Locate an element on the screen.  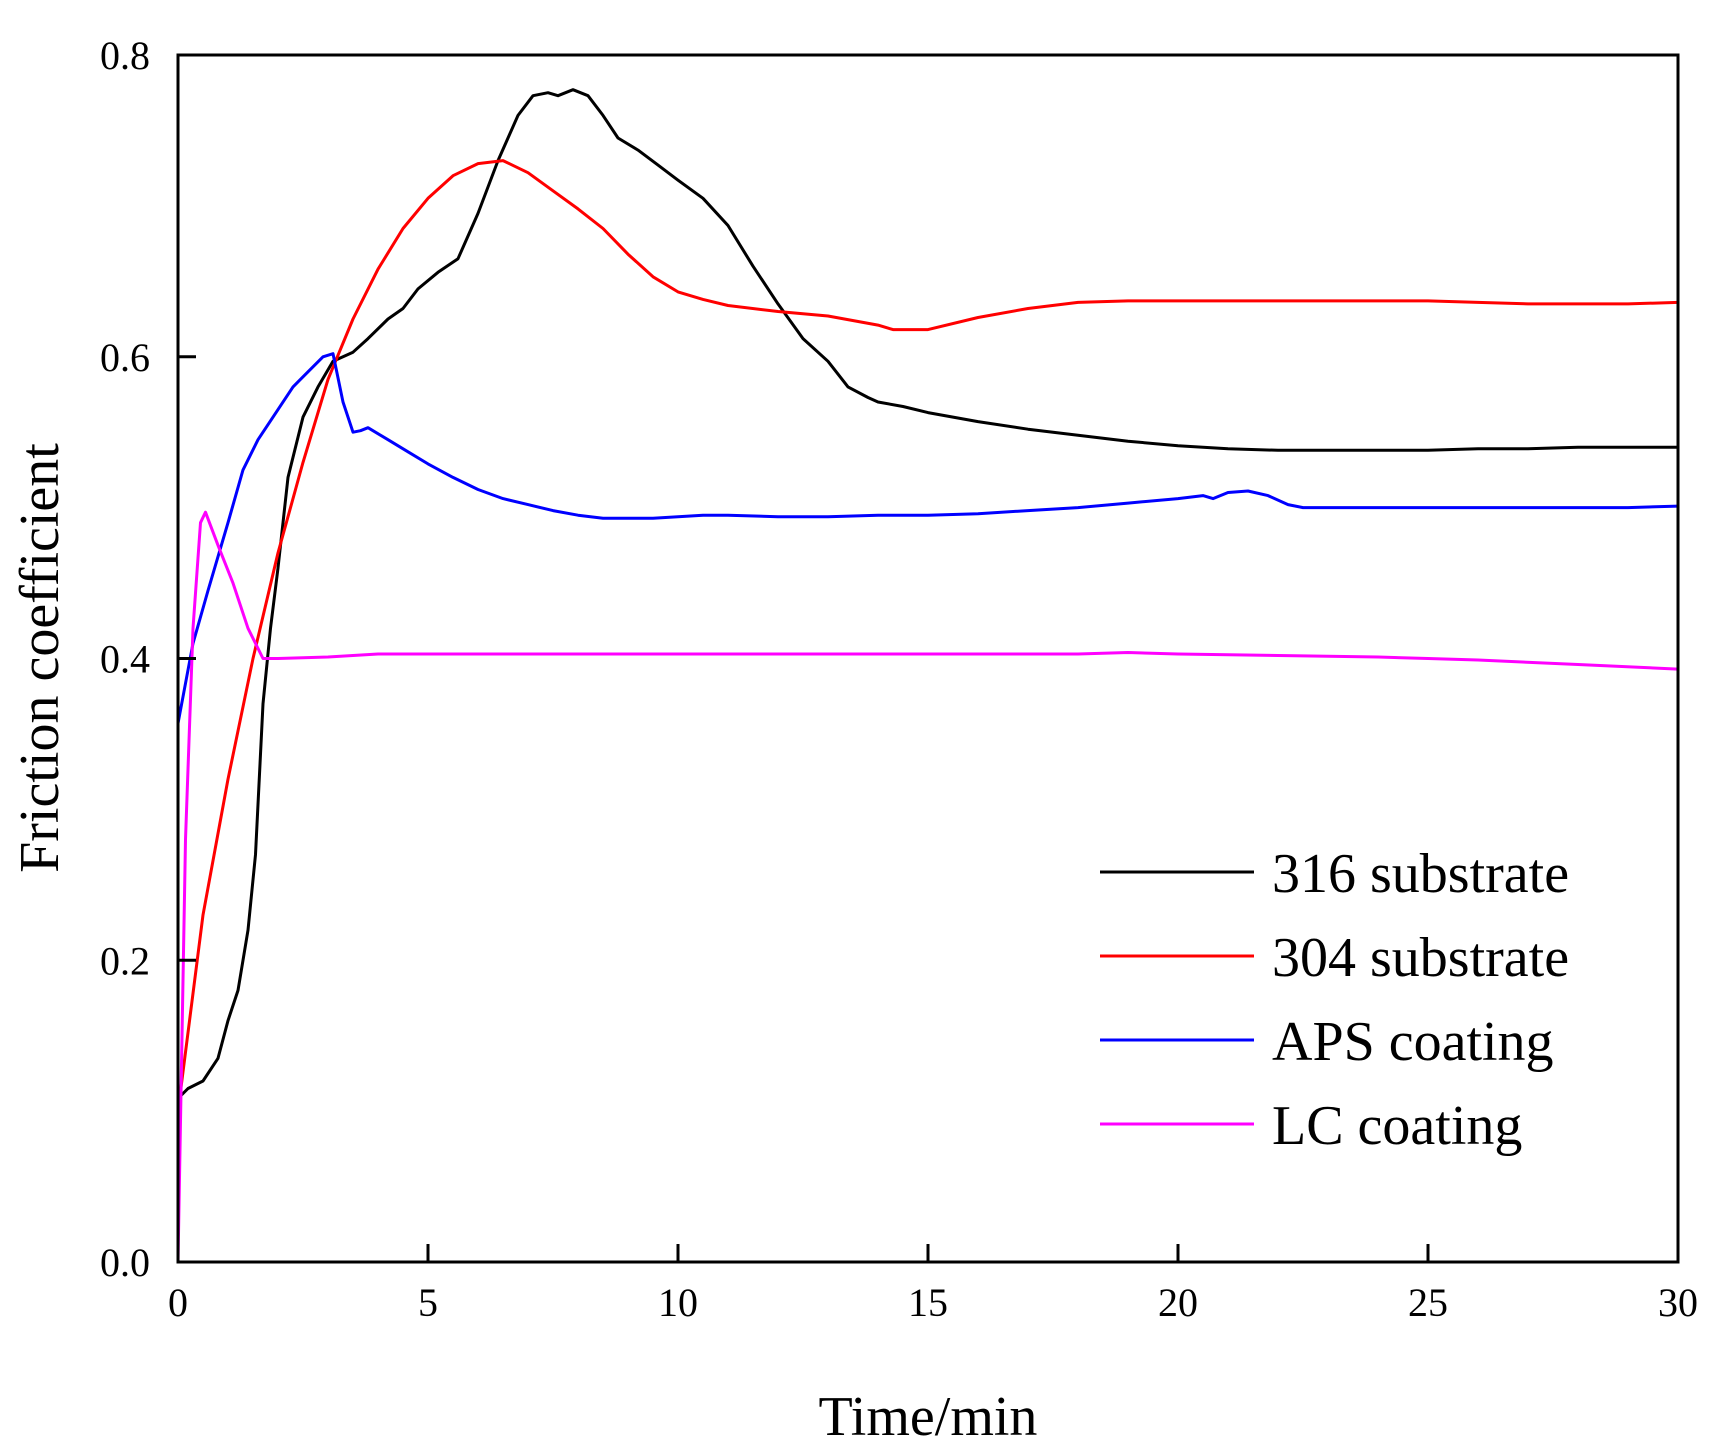
x-tick-label: 20 is located at coordinates (1178, 1302).